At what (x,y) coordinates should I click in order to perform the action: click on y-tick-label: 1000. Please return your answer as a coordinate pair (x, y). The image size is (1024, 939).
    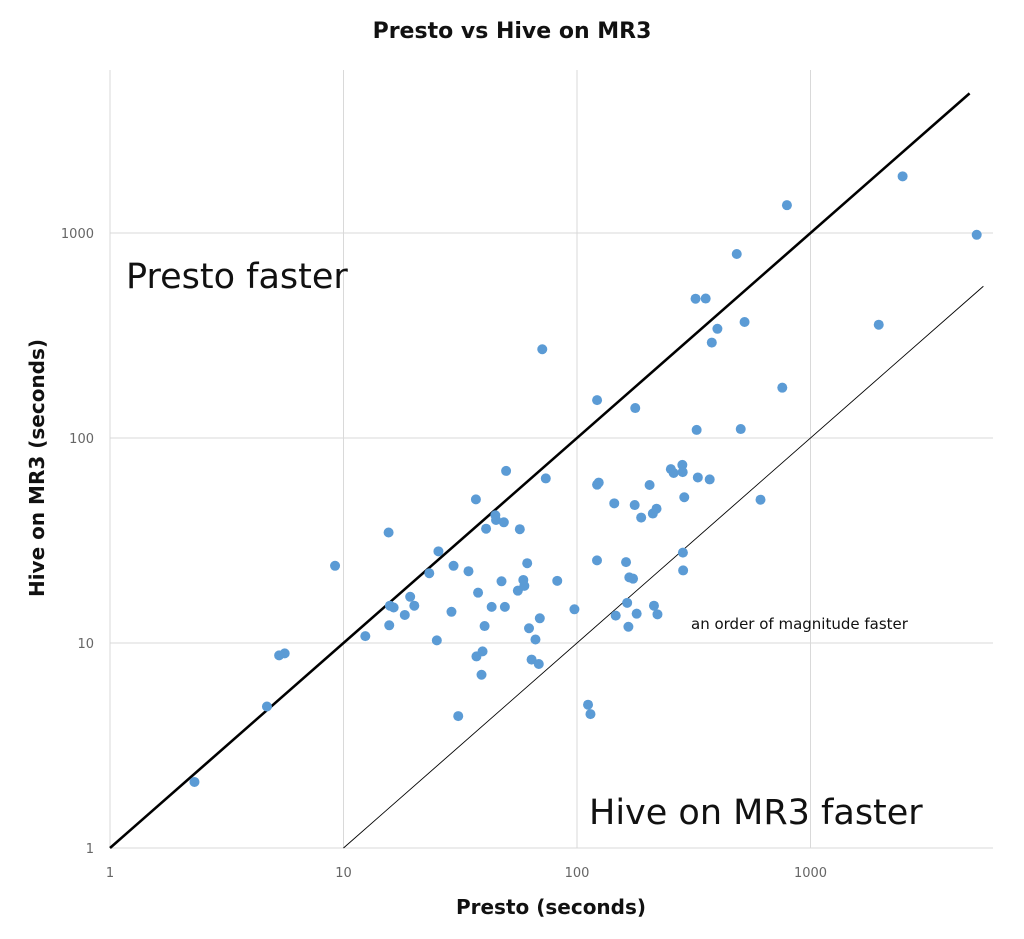
    Looking at the image, I should click on (77, 234).